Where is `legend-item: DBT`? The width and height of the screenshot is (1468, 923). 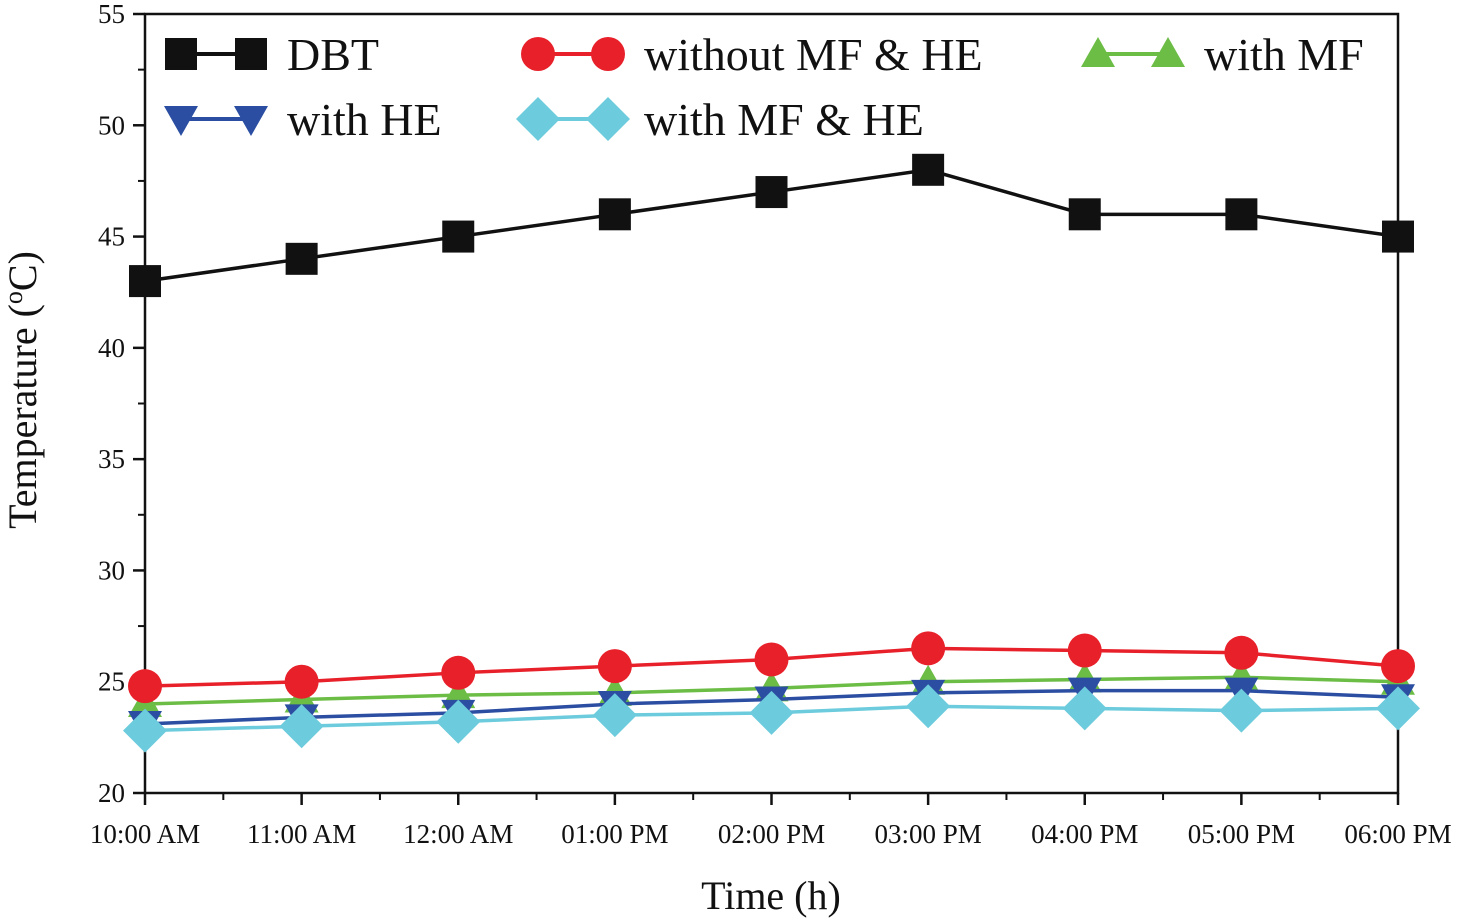 legend-item: DBT is located at coordinates (272, 54).